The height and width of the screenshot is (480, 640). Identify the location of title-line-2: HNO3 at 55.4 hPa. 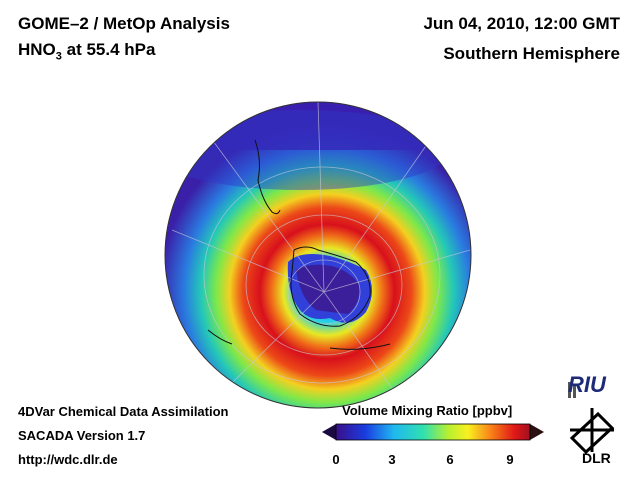
(86, 51).